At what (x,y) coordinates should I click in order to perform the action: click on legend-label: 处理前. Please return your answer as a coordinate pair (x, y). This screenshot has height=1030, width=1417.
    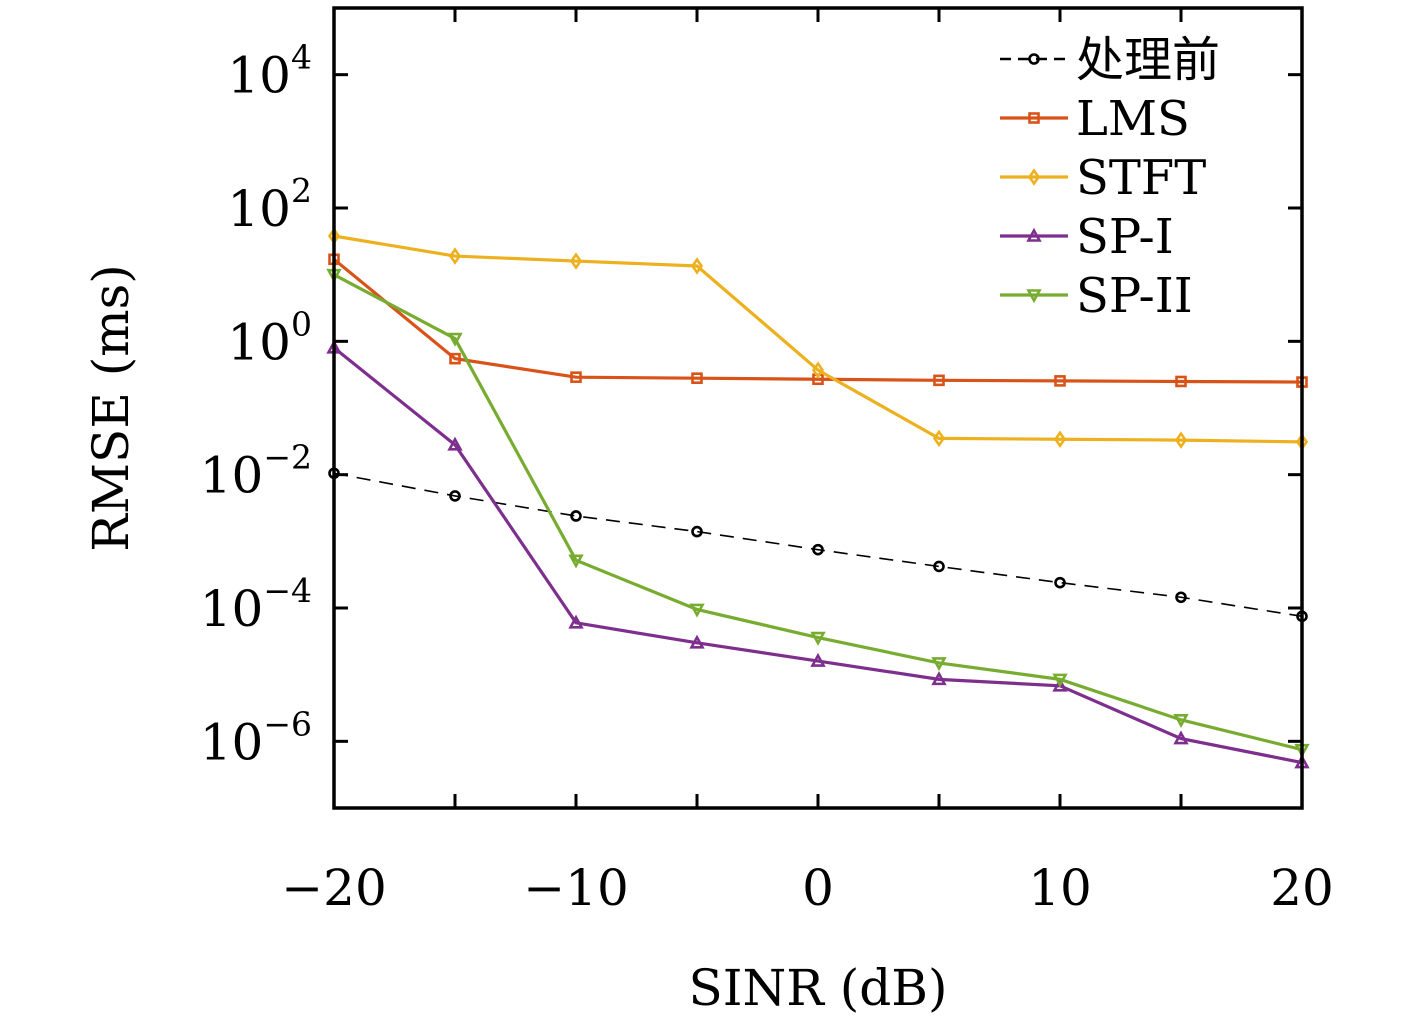
    Looking at the image, I should click on (1148, 60).